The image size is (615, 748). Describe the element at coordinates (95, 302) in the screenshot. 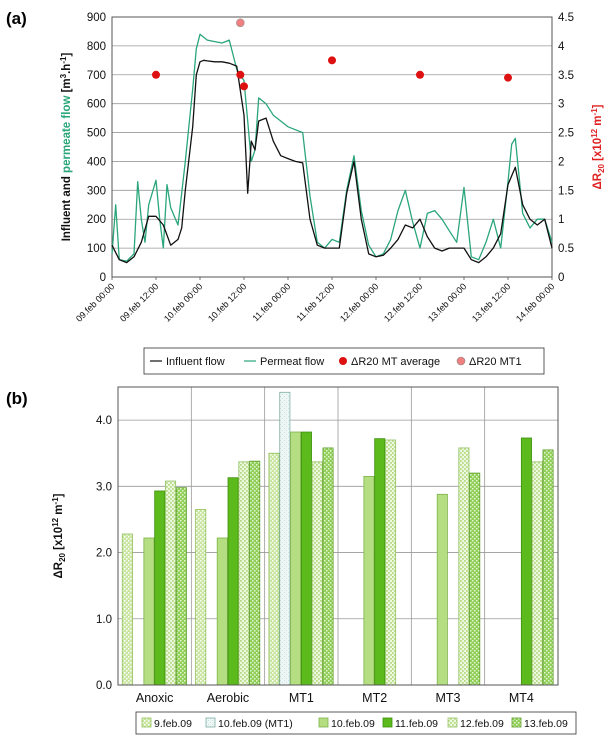

I see `panel-a-x-tick-label: 09.feb 00:00` at that location.